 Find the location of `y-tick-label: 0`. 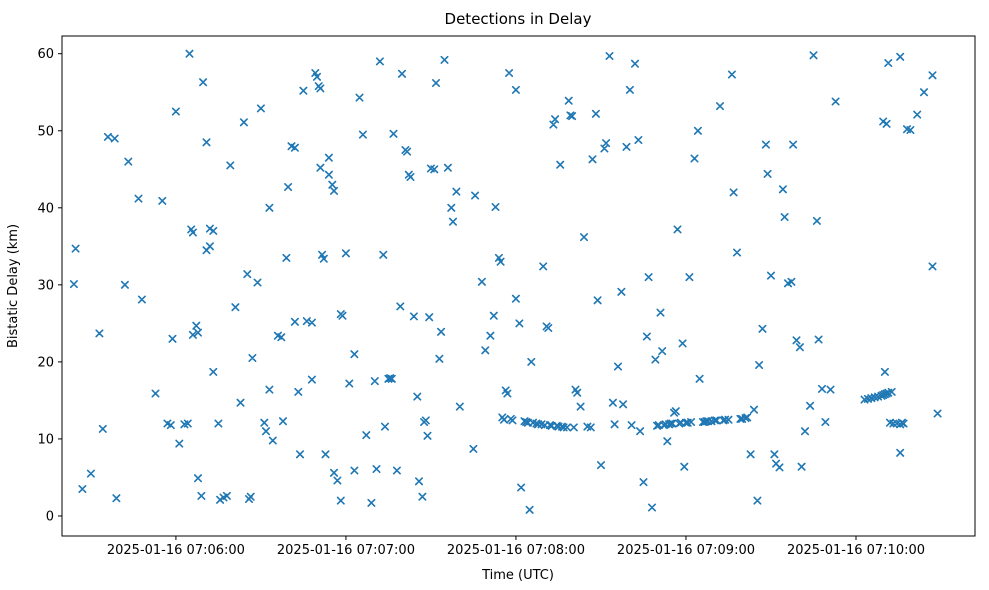

y-tick-label: 0 is located at coordinates (50, 516).